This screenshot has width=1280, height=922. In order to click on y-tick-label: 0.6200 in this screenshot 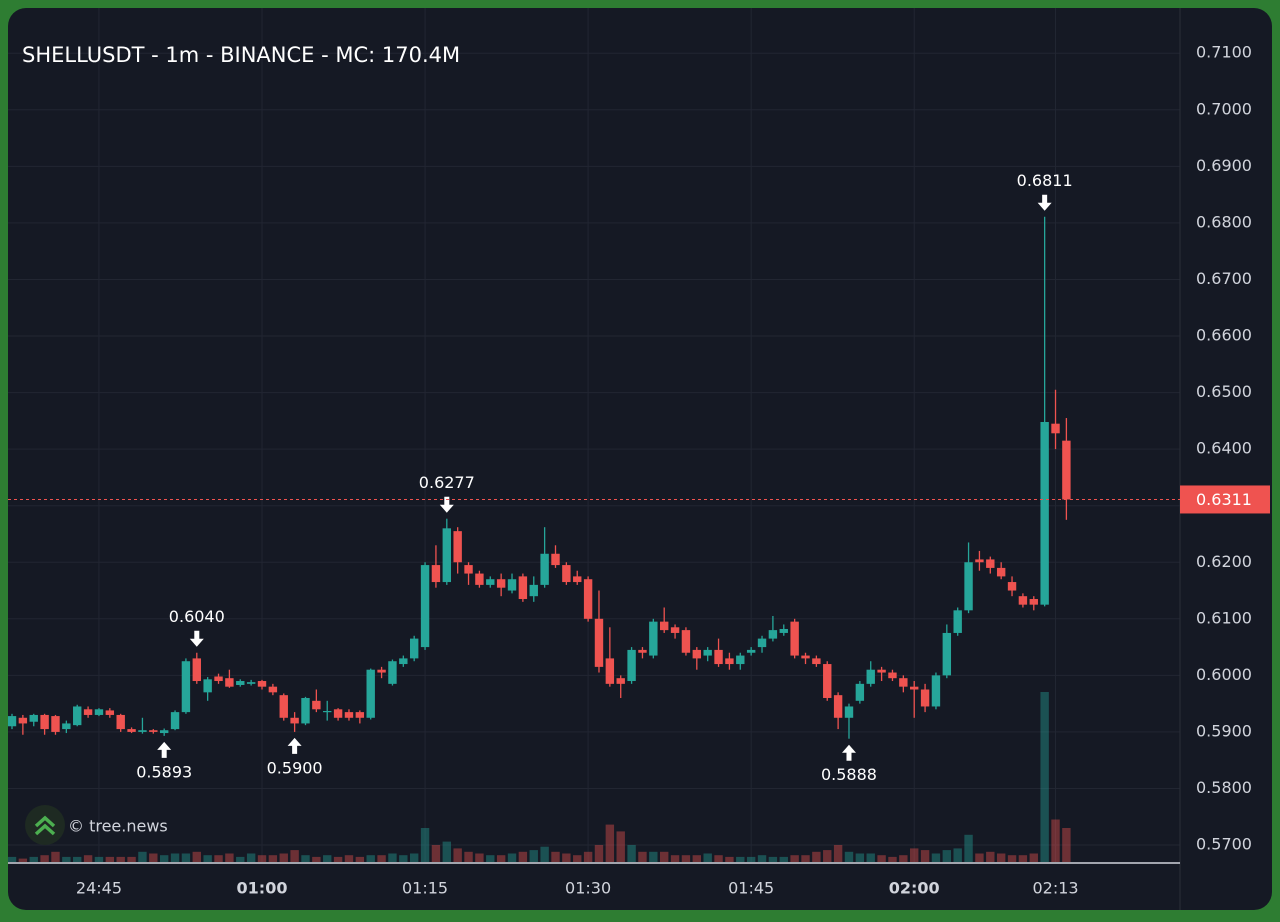, I will do `click(1224, 561)`.